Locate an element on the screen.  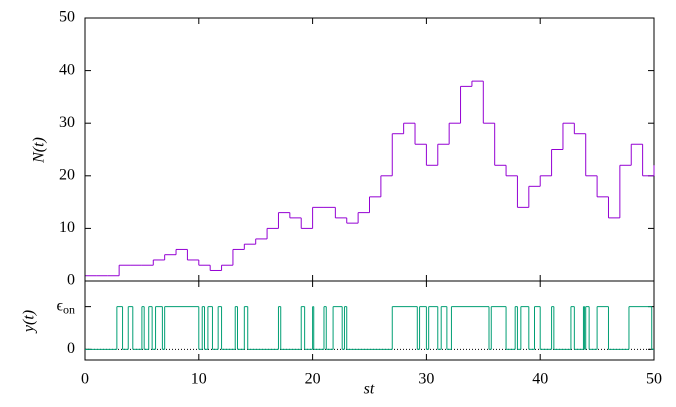
y-tick-label: 10 is located at coordinates (67, 227).